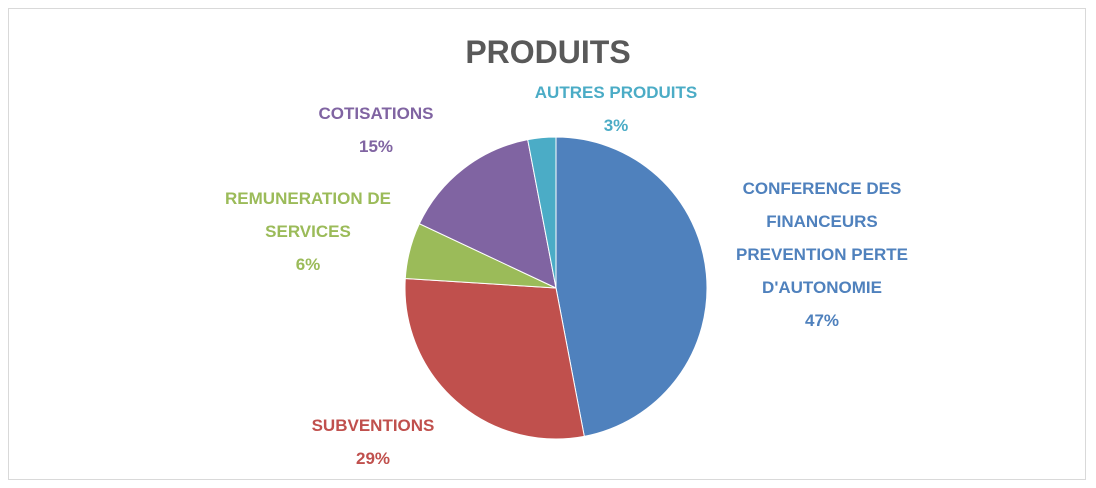 This screenshot has width=1096, height=488. What do you see at coordinates (308, 264) in the screenshot?
I see `value-label: 6%` at bounding box center [308, 264].